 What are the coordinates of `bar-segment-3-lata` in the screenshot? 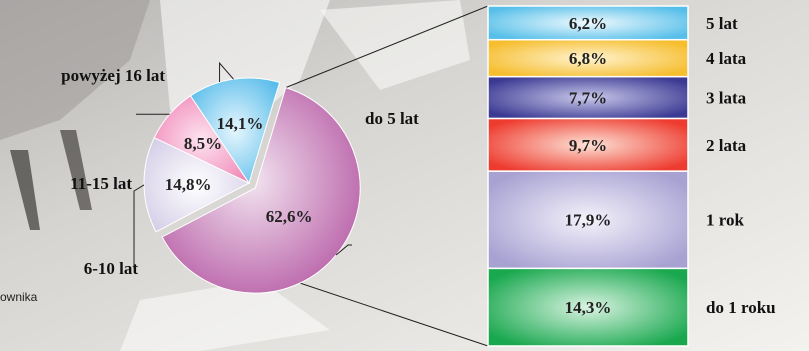 It's located at (588, 97).